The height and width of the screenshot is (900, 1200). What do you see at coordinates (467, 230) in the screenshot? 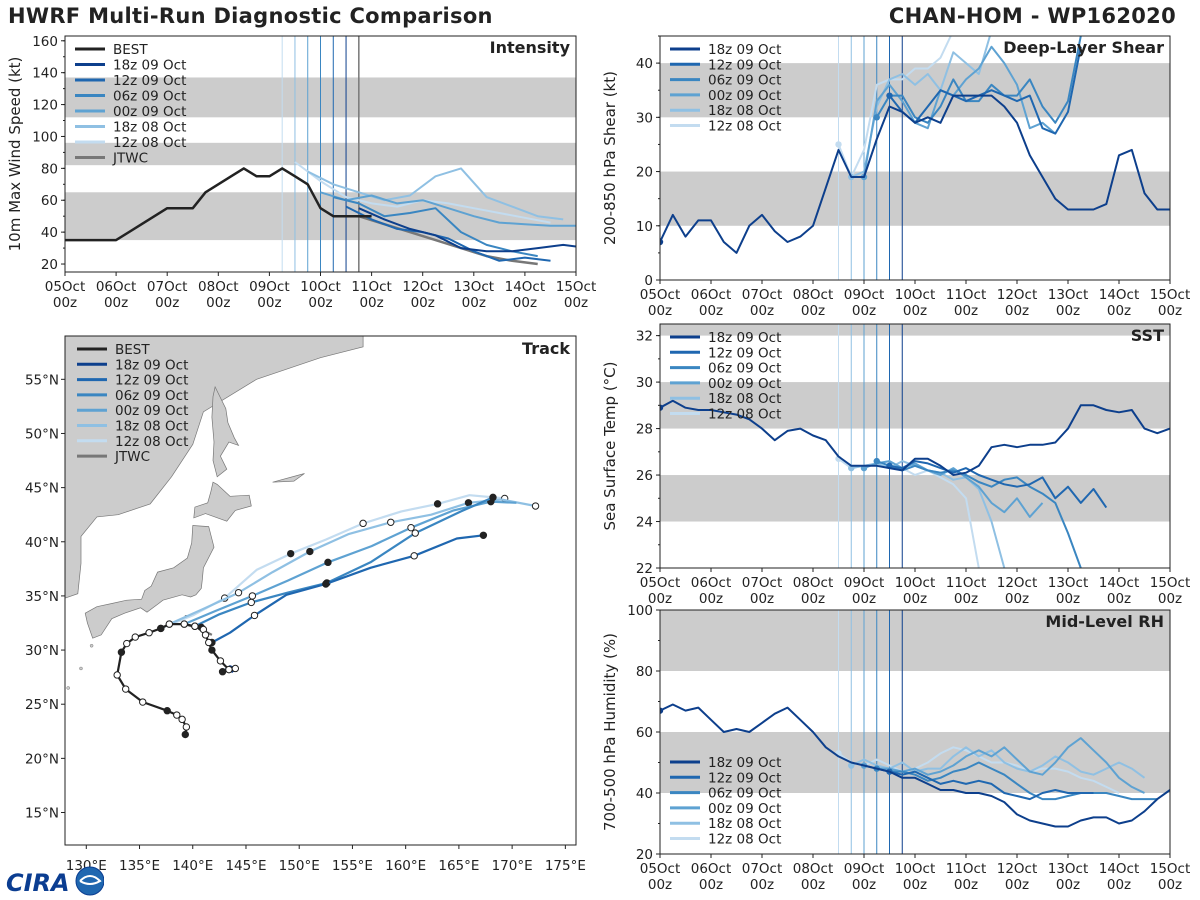
I see `series-line-18z-09-oct` at bounding box center [467, 230].